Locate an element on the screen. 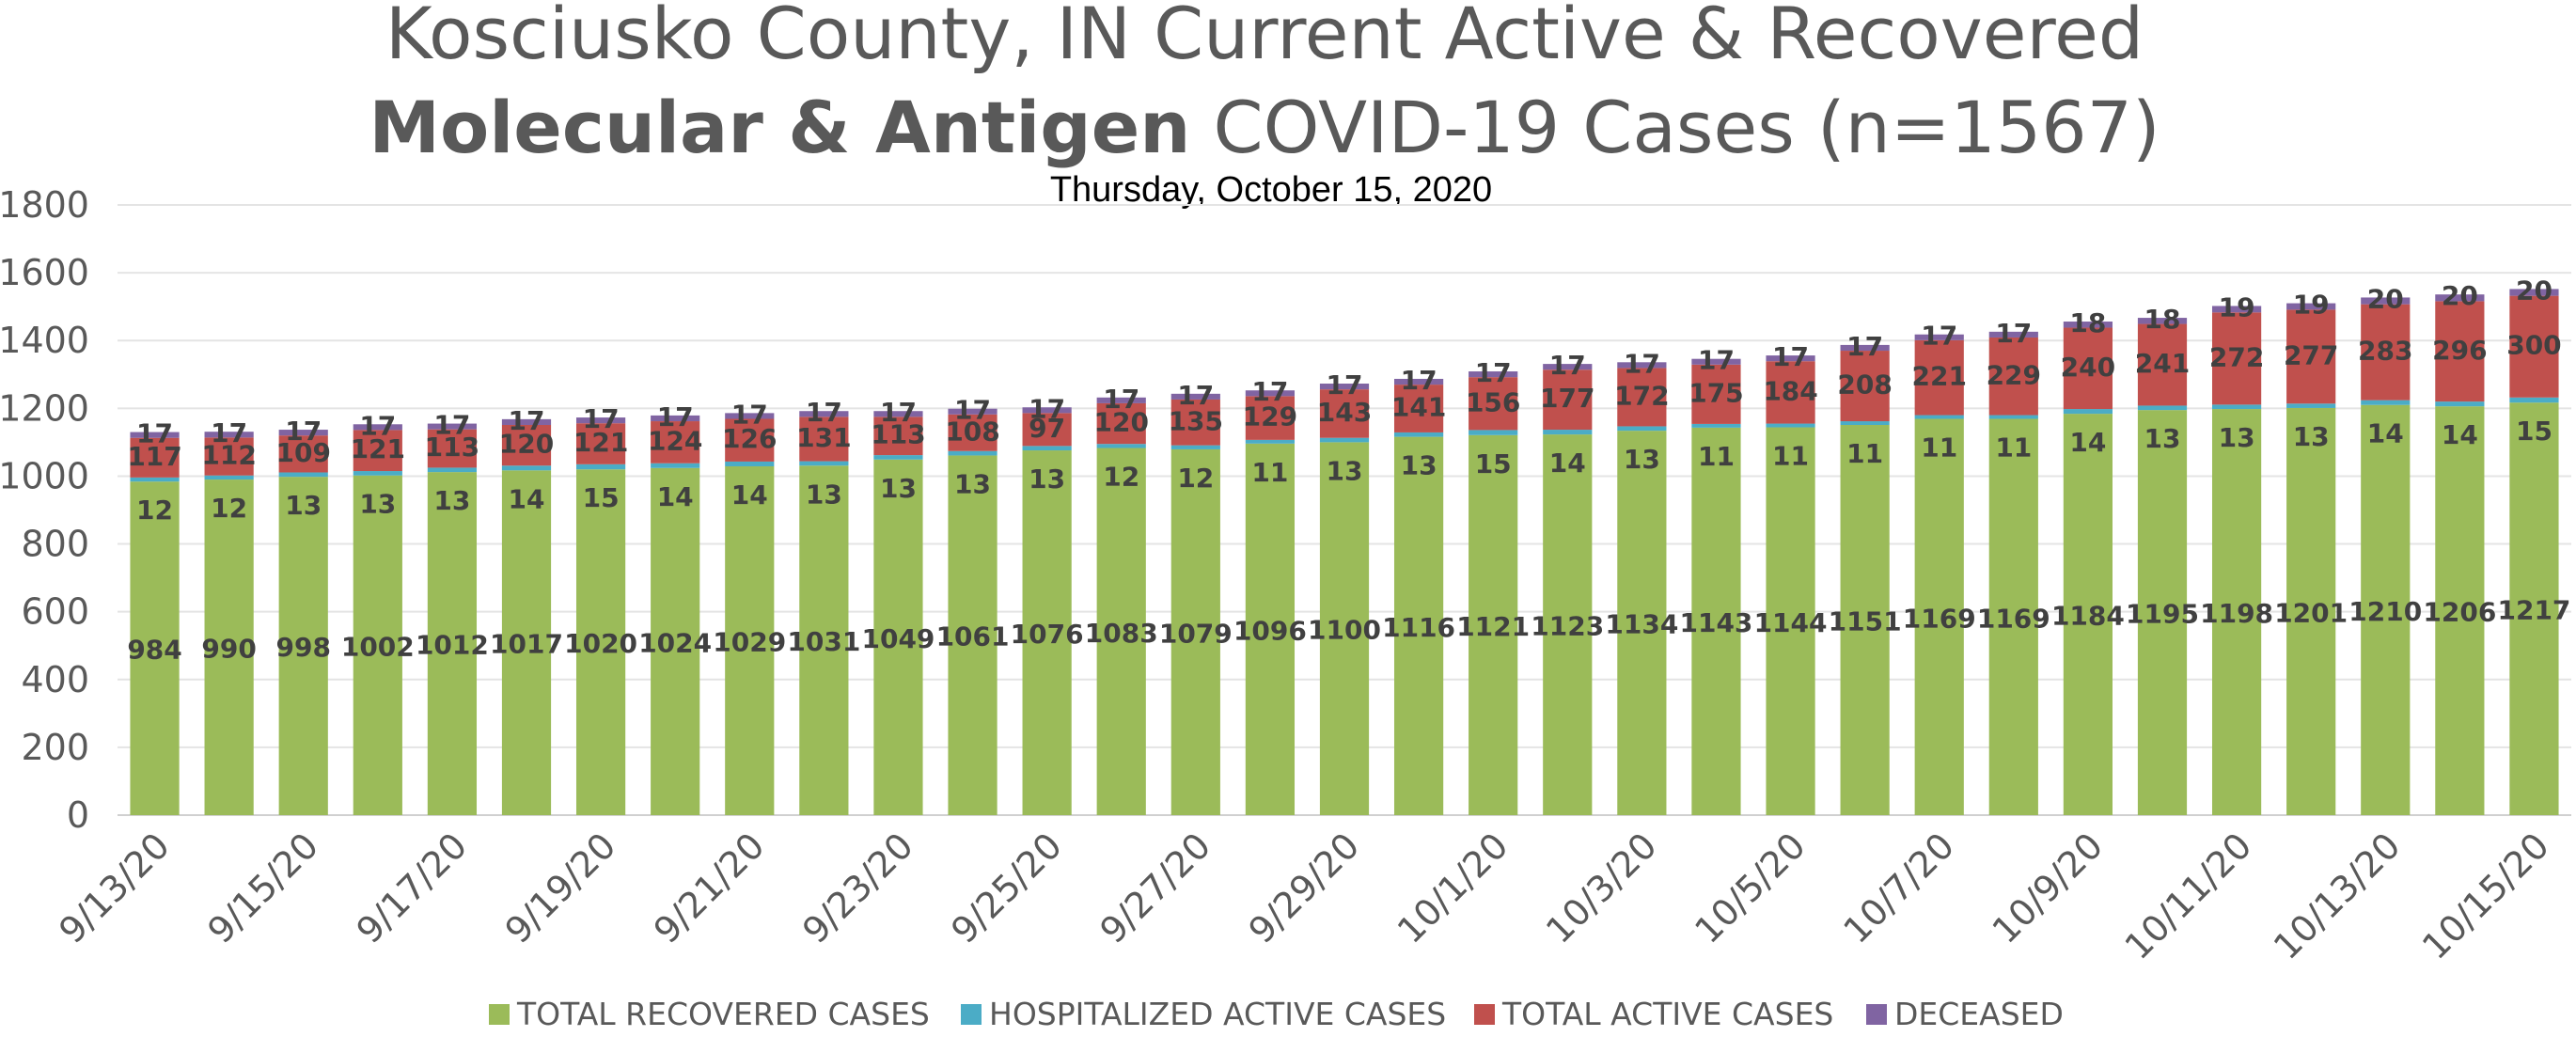 The width and height of the screenshot is (2576, 1037). data-label: 120 is located at coordinates (1121, 422).